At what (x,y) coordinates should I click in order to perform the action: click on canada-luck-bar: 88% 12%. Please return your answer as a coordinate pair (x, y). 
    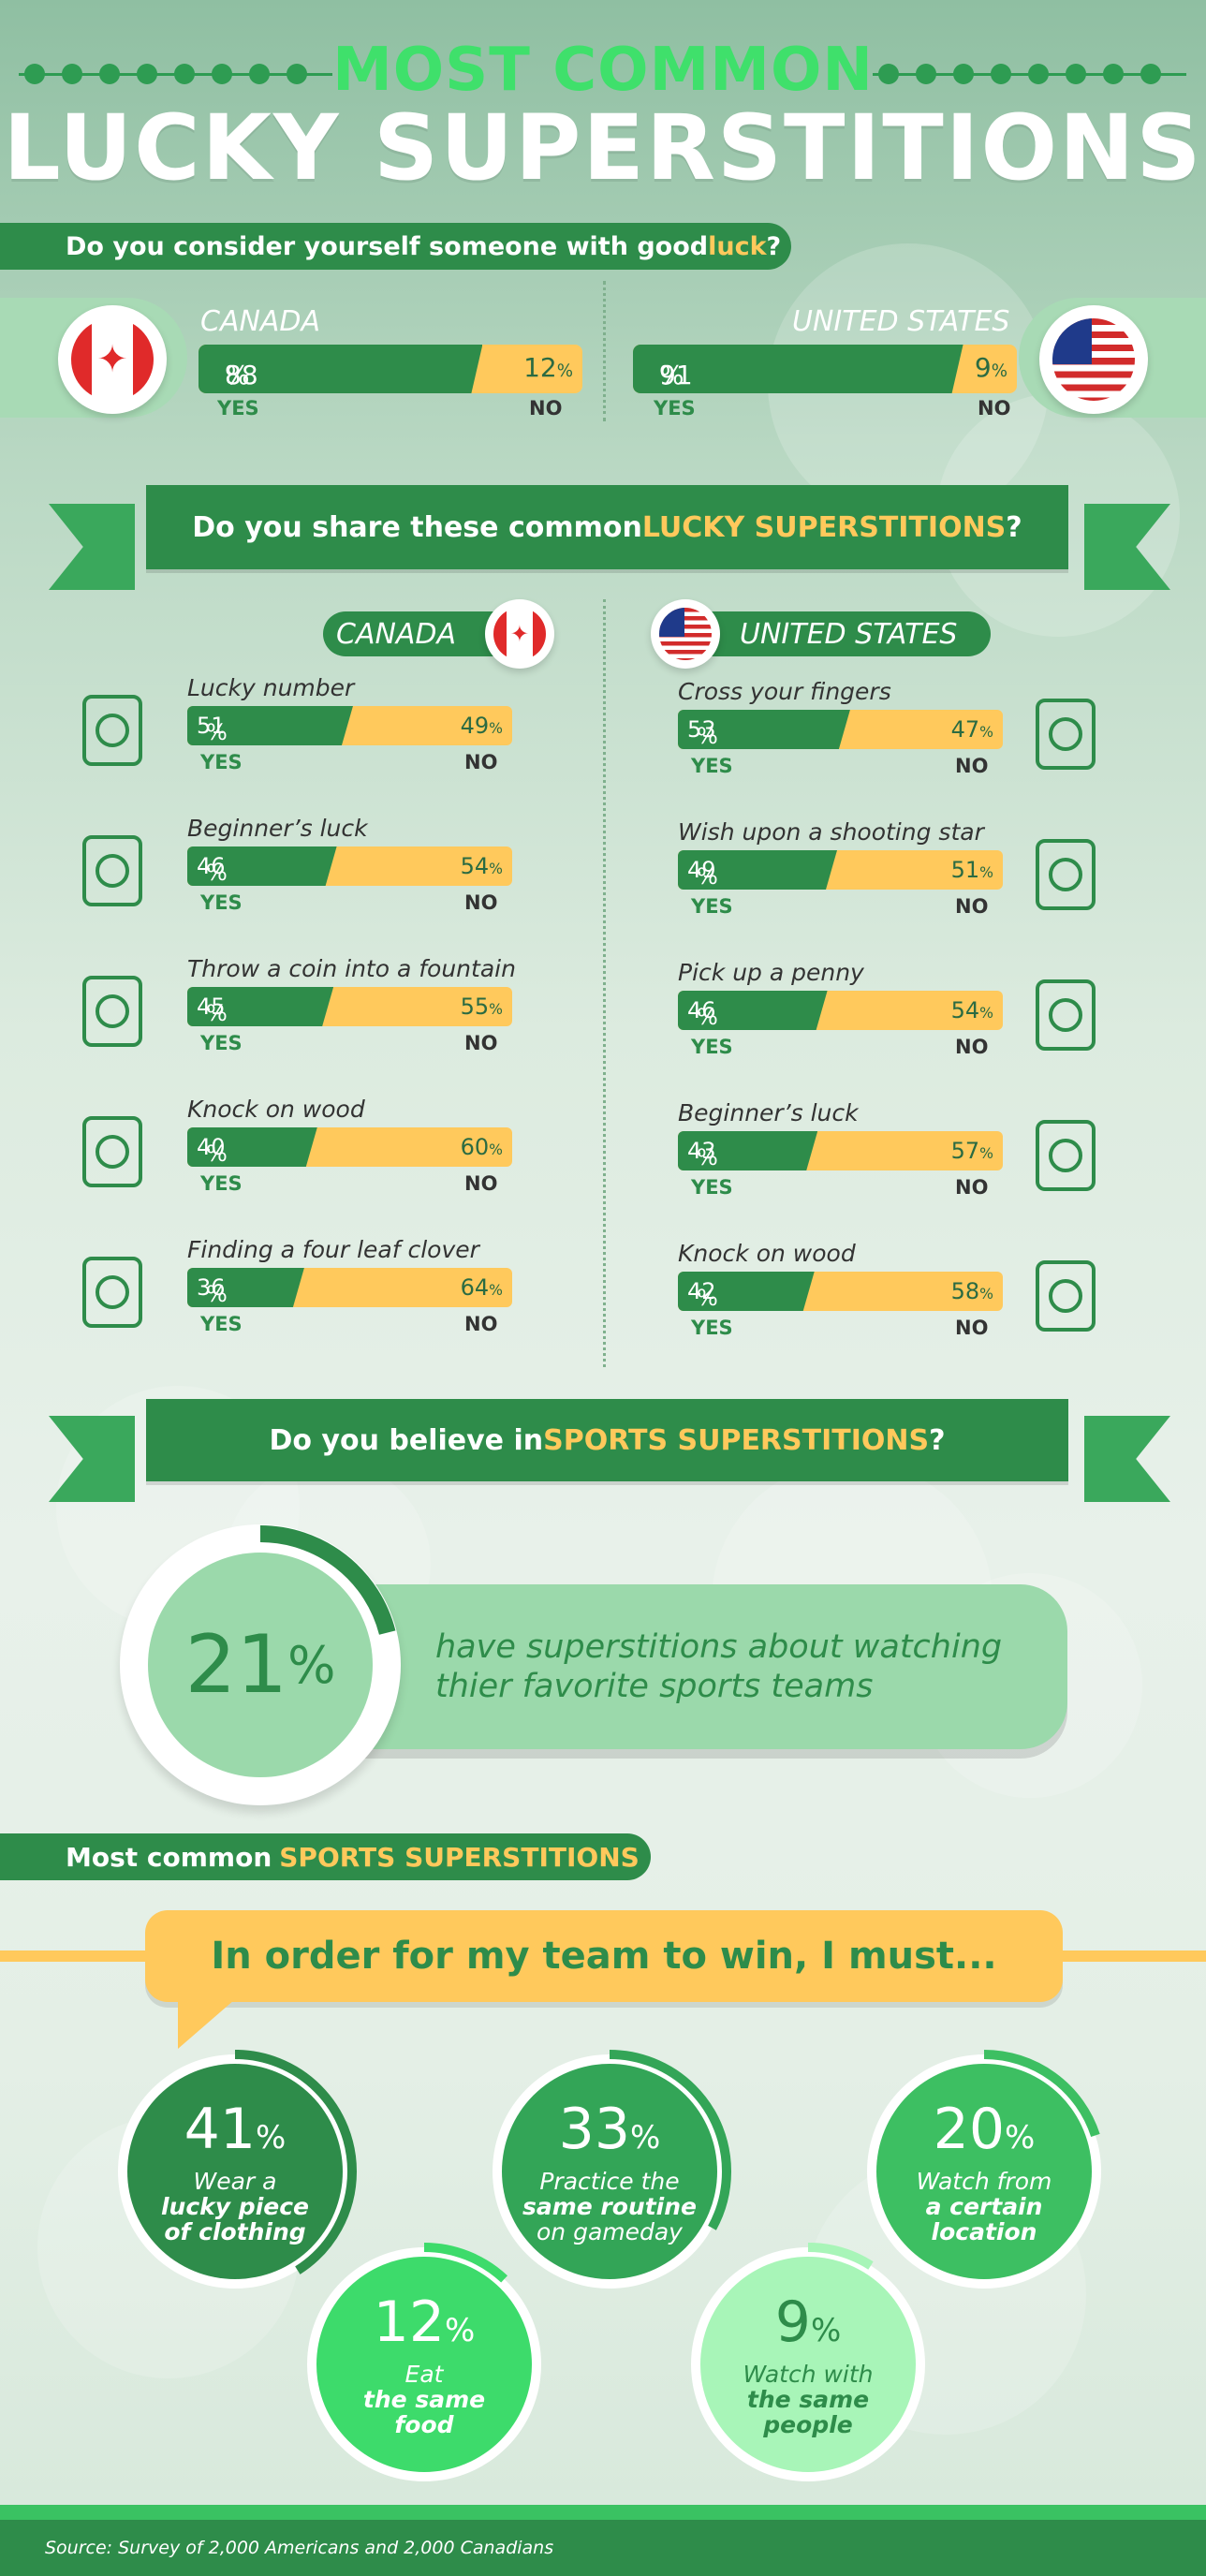
    Looking at the image, I should click on (390, 369).